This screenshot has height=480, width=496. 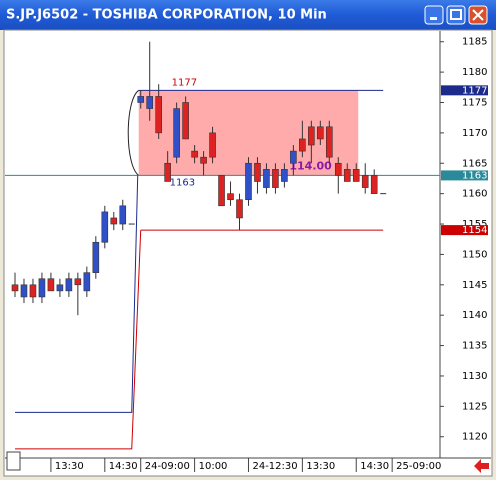 I want to click on scroll-box, so click(x=13, y=461).